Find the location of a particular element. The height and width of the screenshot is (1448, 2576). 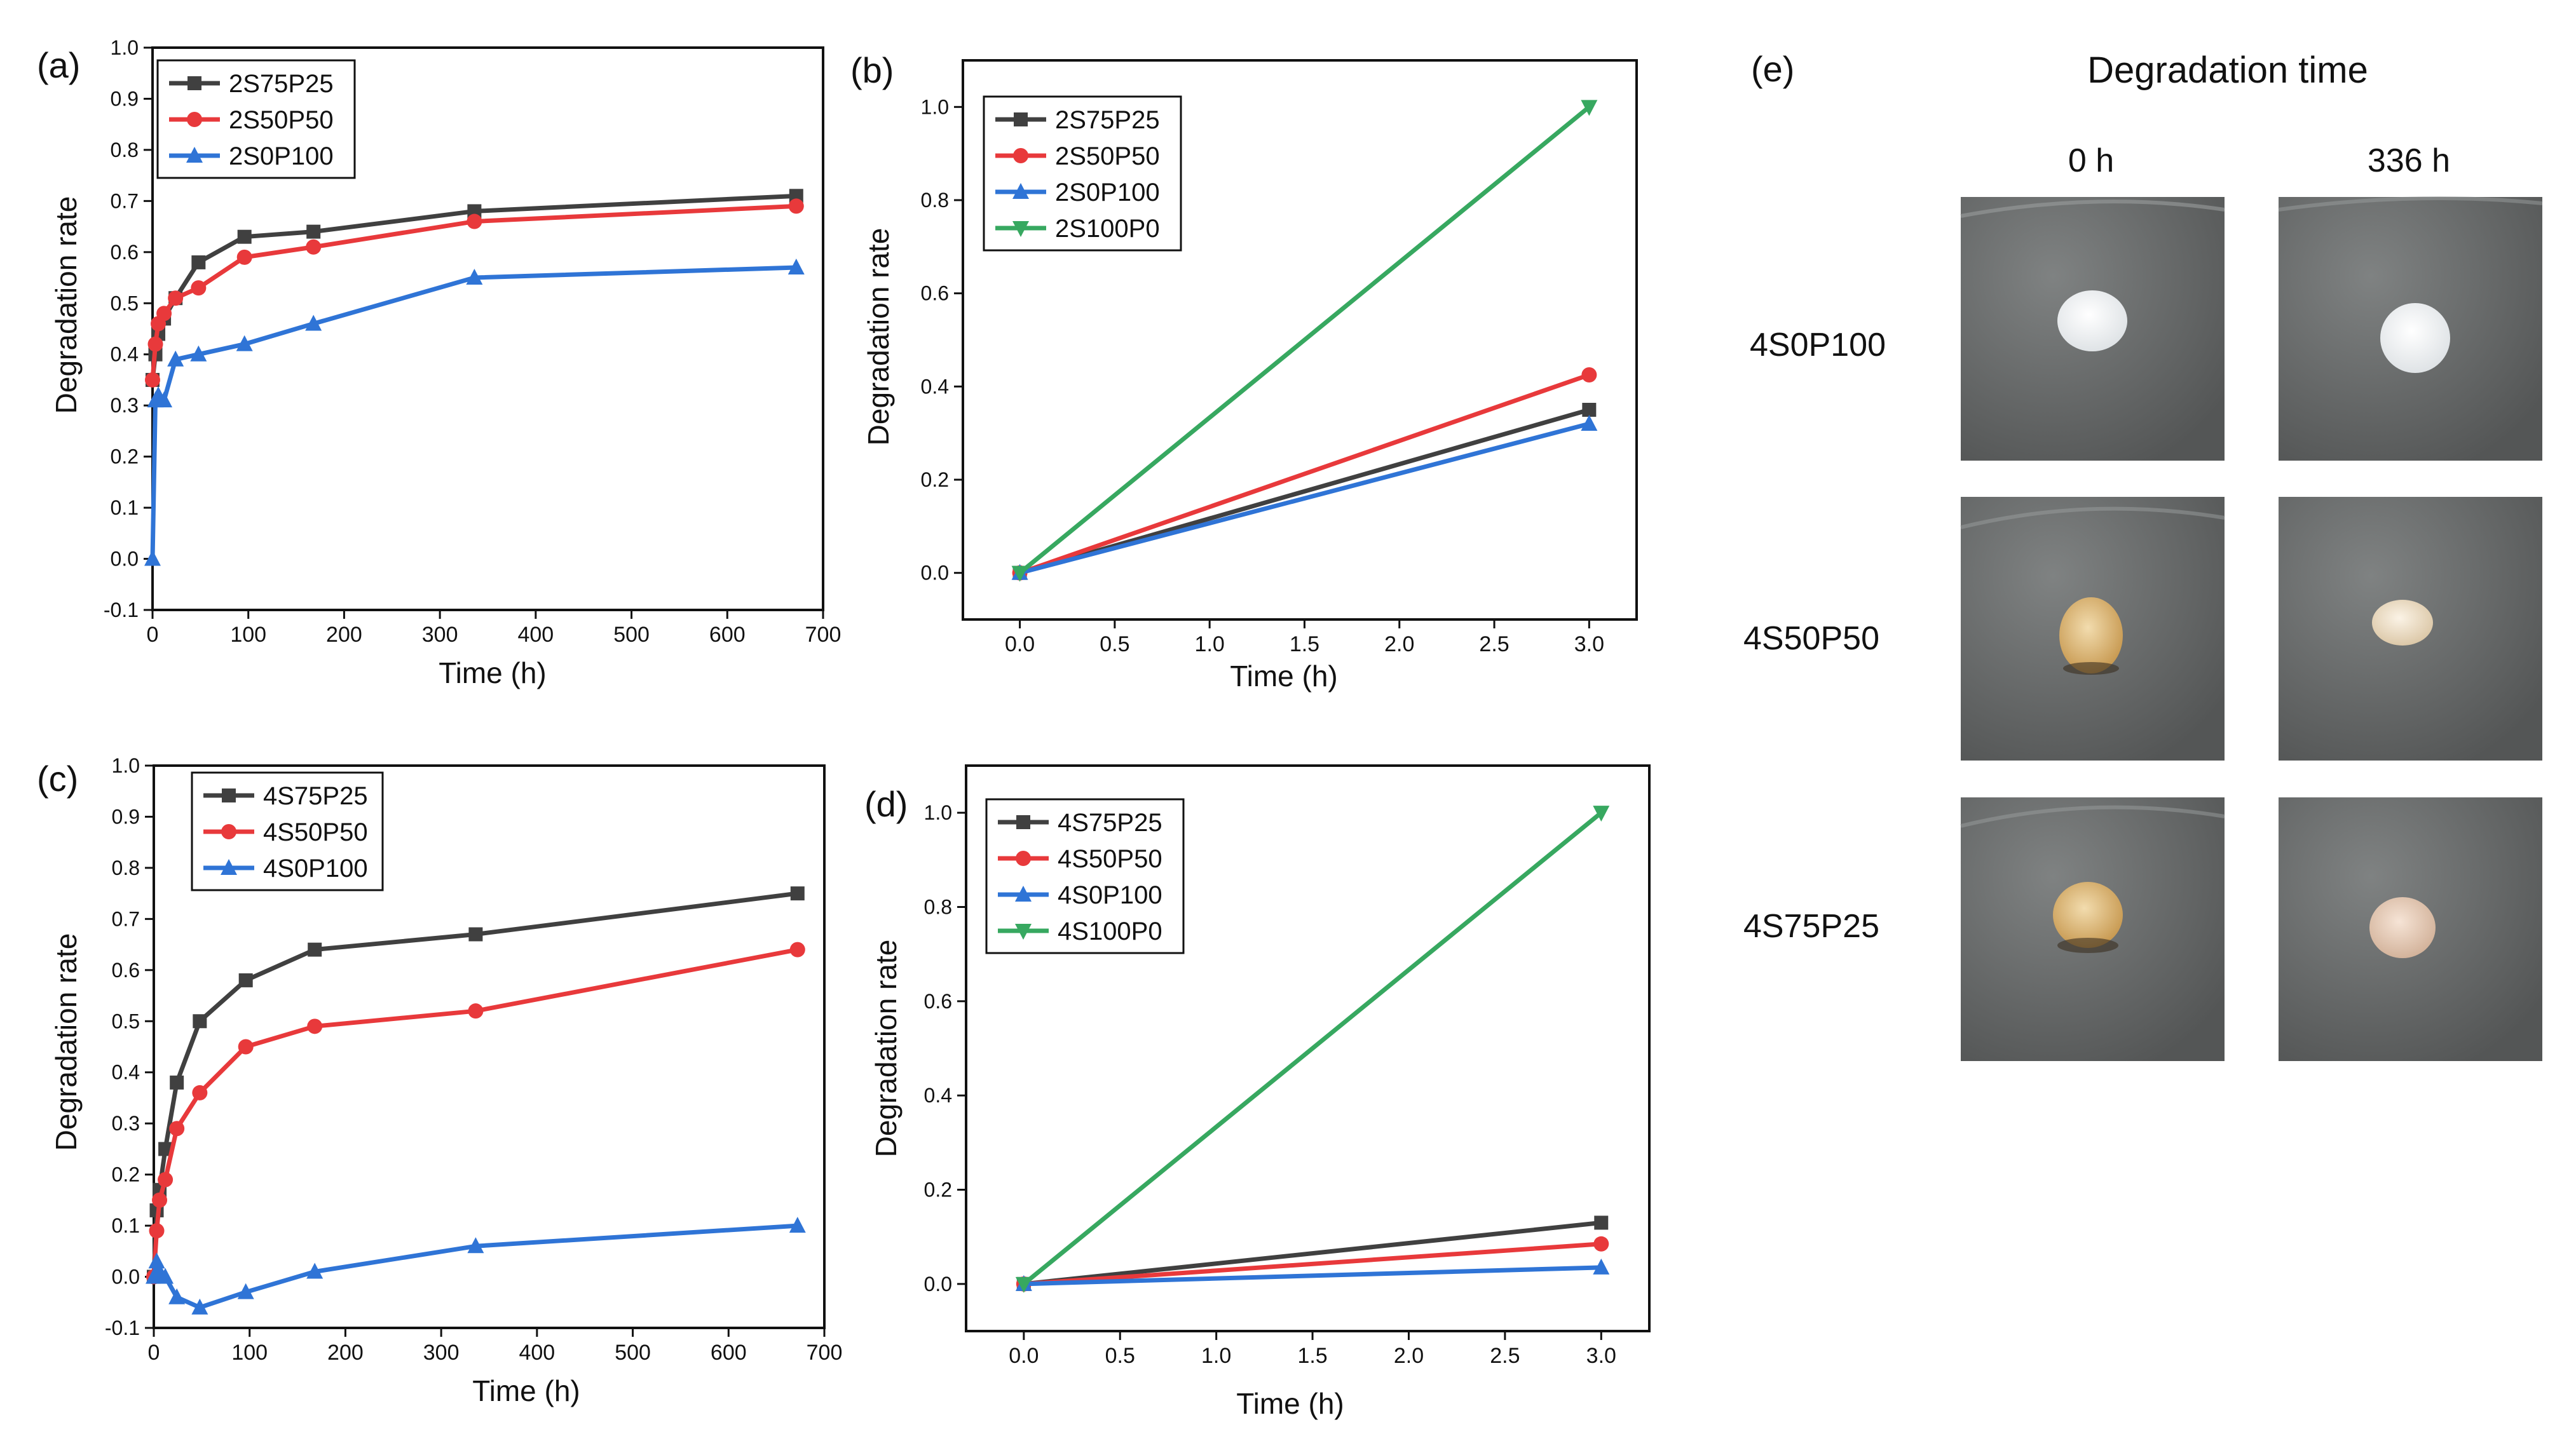

row-label-4s75p25: 4S75P25 is located at coordinates (1811, 926).